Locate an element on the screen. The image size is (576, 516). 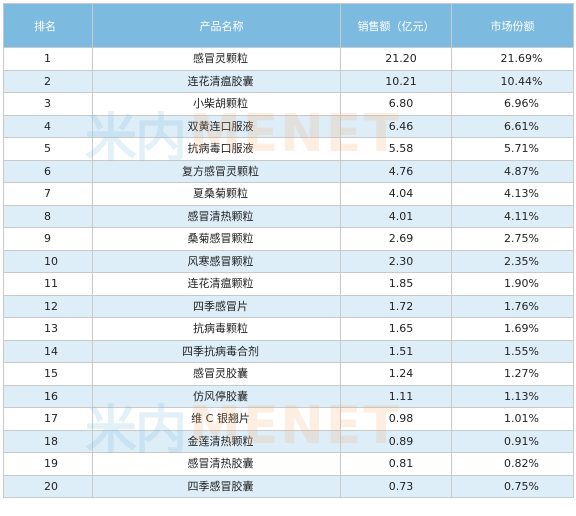
cell-market-share: 1.13% is located at coordinates (512, 396).